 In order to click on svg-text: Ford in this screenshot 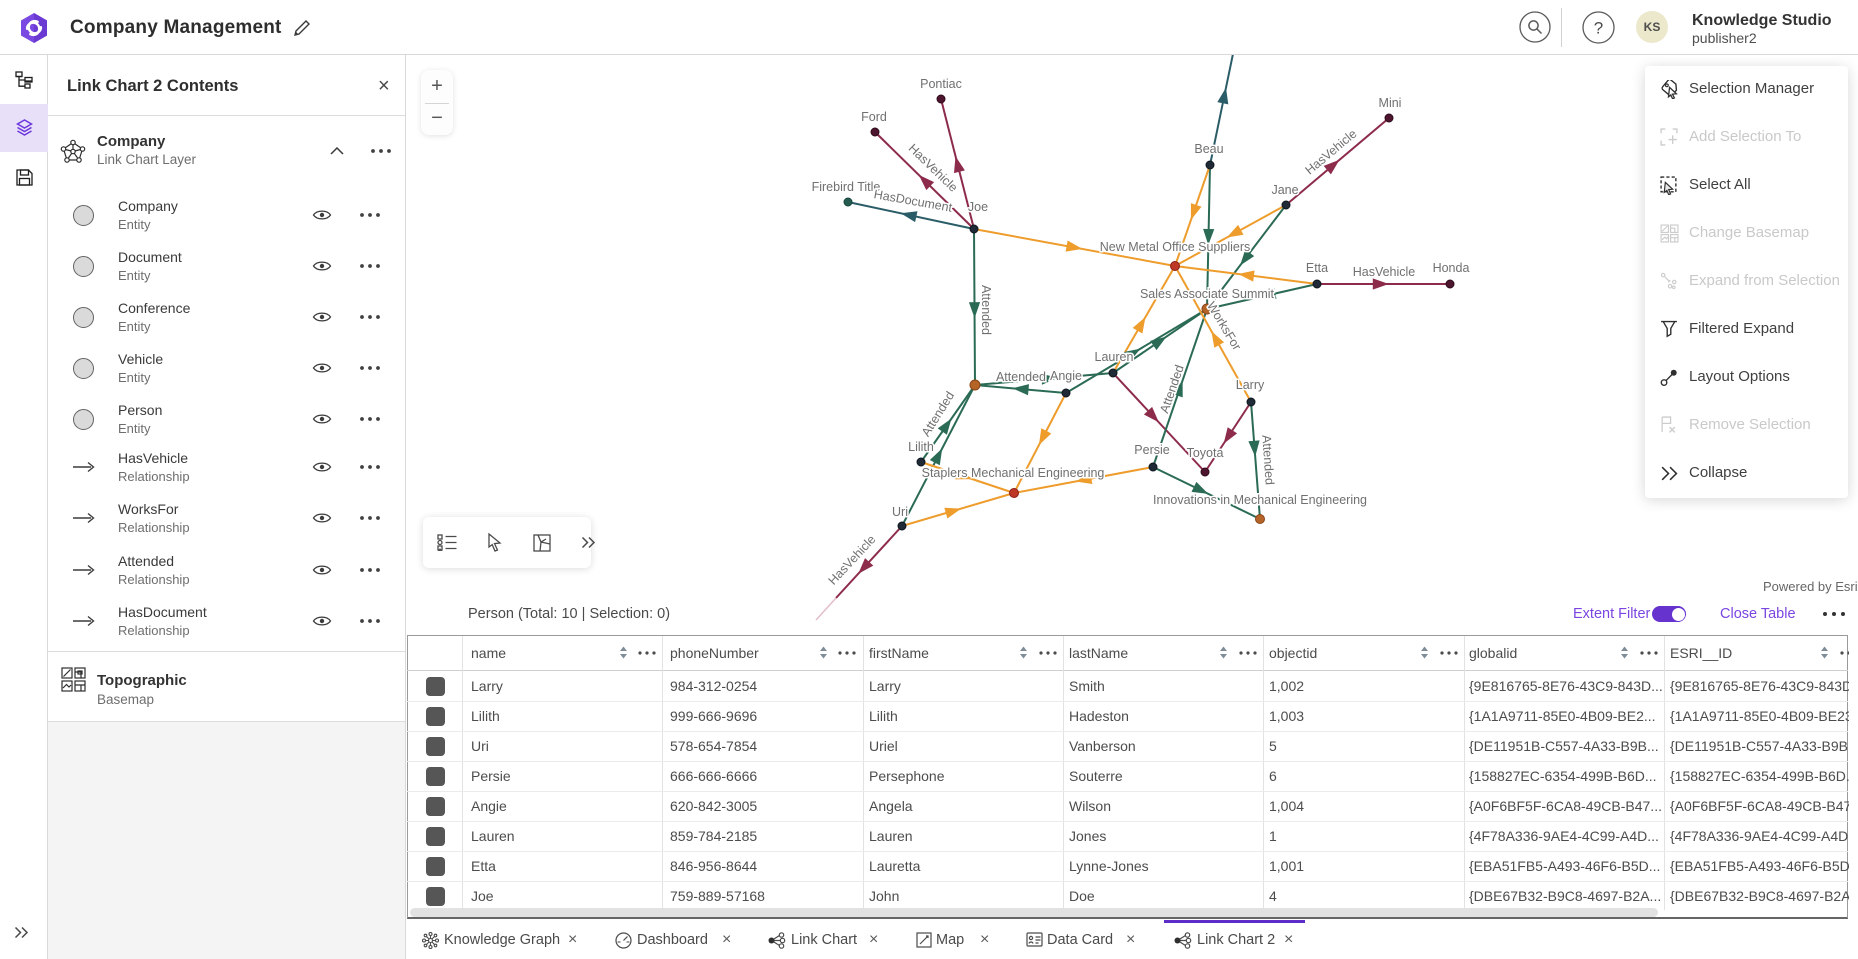, I will do `click(874, 117)`.